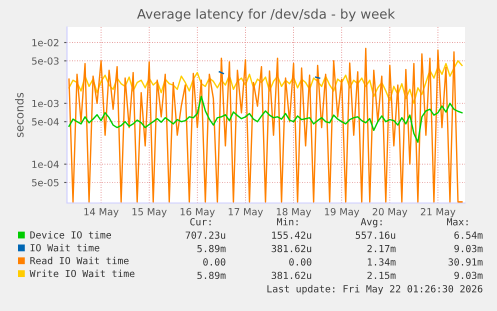 This screenshot has height=311, width=497. I want to click on x-tick-label: 17 May, so click(245, 213).